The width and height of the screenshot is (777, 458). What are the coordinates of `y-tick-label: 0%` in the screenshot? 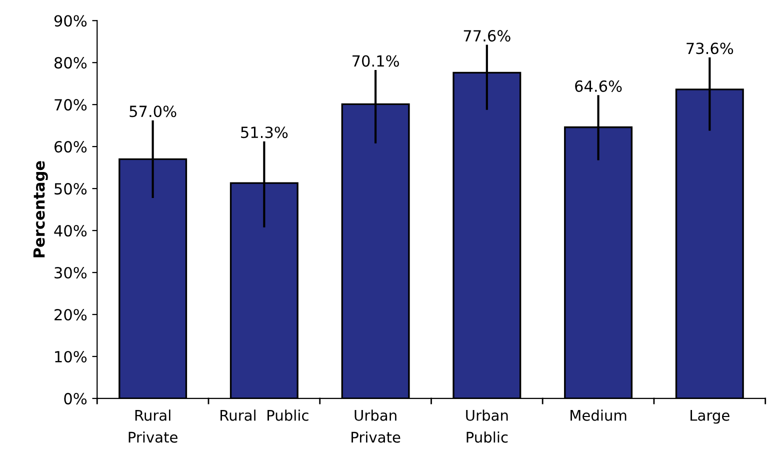 It's located at (75, 398).